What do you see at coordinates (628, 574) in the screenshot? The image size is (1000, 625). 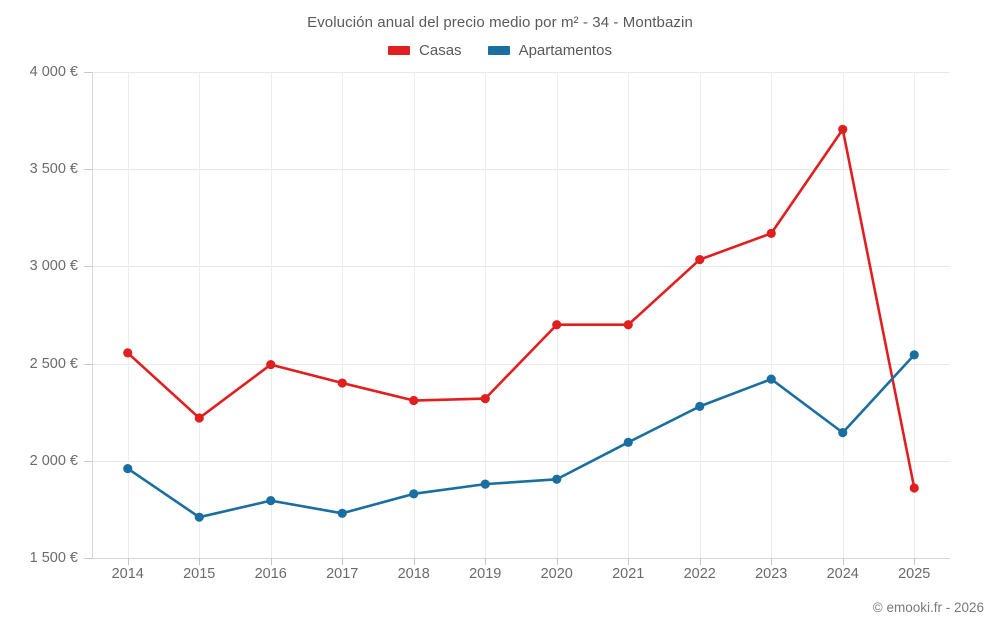 I see `x-tick-label: 2021` at bounding box center [628, 574].